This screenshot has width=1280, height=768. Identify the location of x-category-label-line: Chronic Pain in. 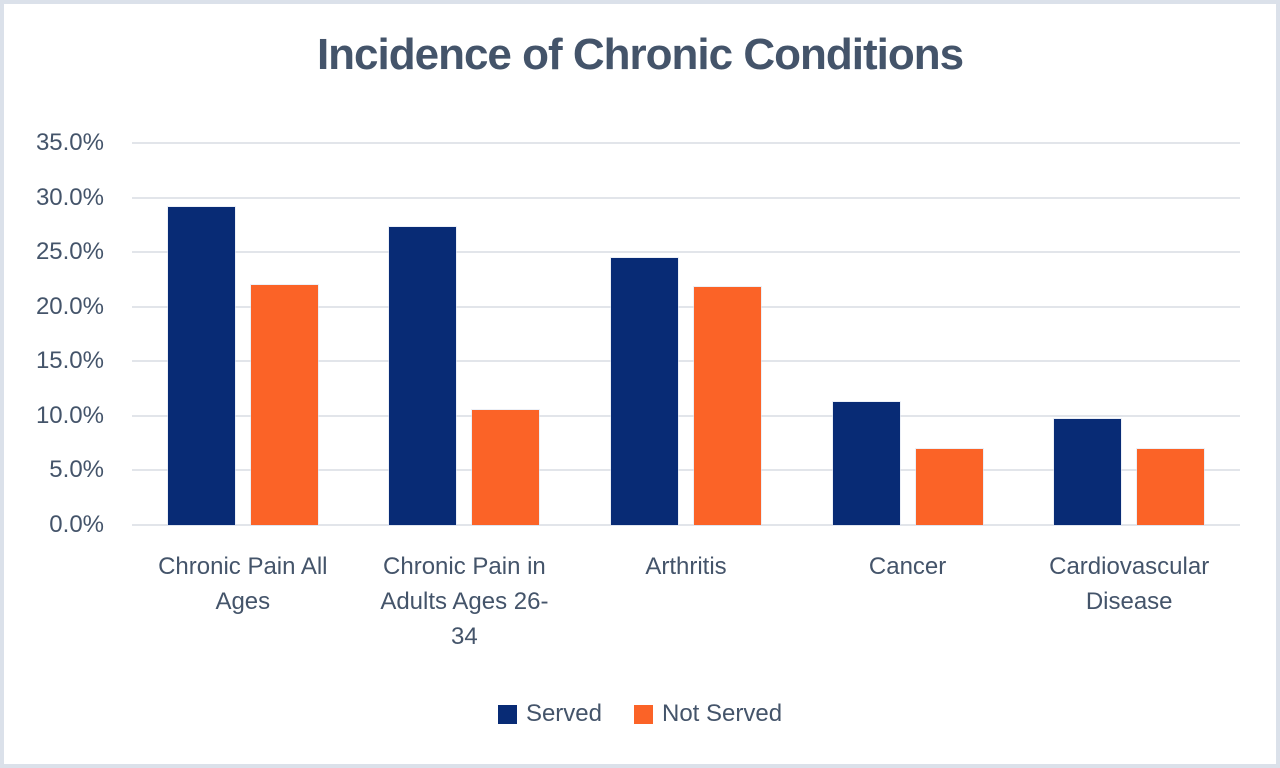
(464, 566).